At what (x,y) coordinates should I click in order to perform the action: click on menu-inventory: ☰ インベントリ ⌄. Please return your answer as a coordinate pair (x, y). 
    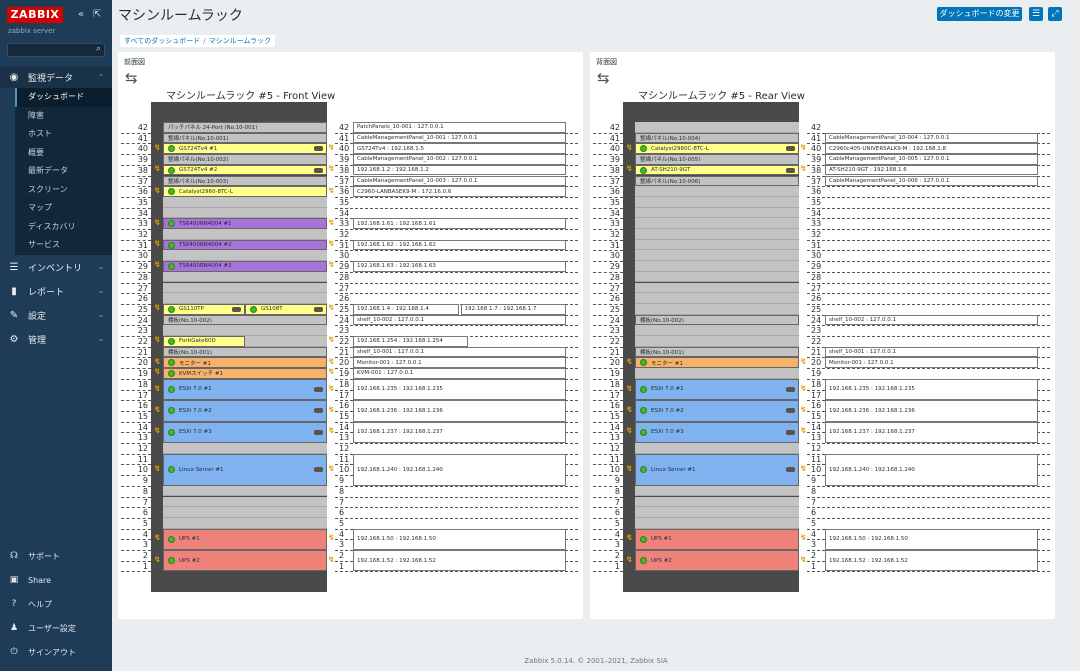
    Looking at the image, I should click on (56, 267).